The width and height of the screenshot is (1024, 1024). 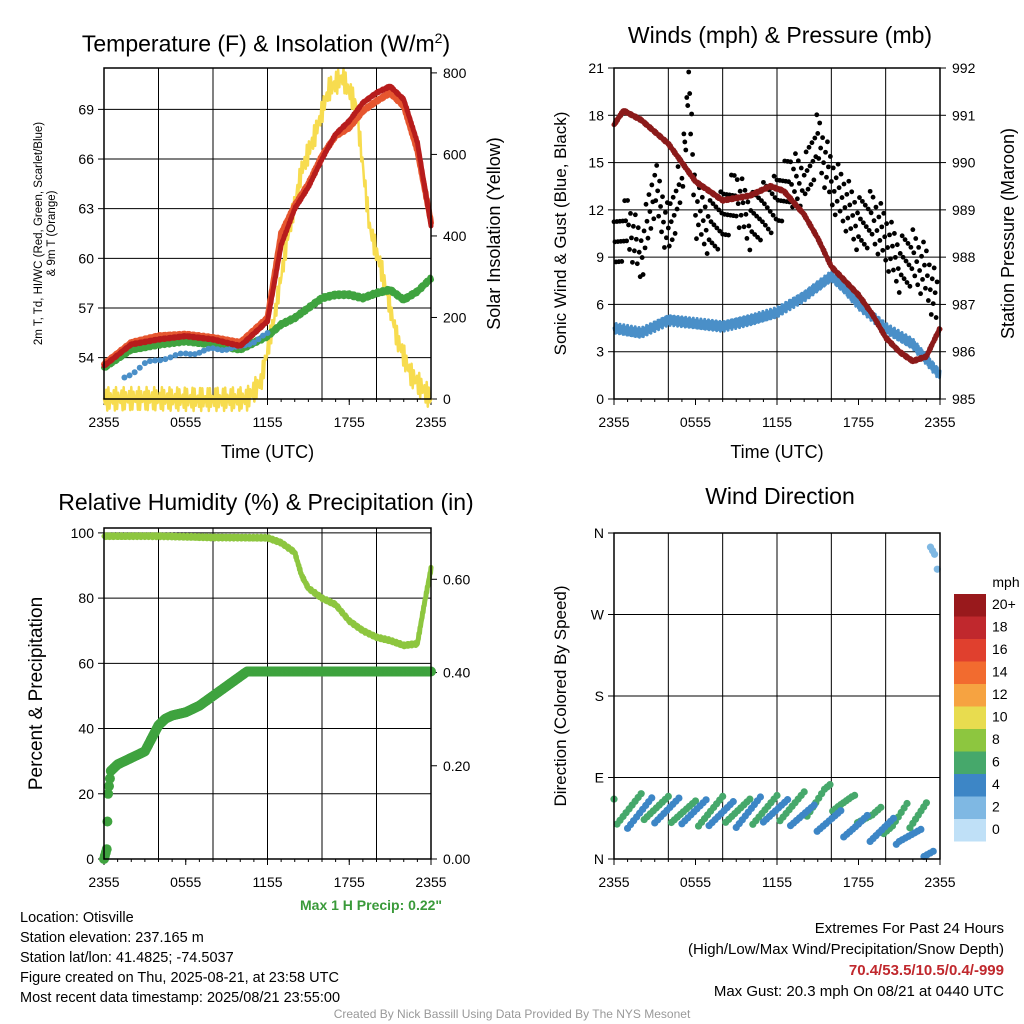 I want to click on temp-xlabel: Time (UTC), so click(x=267, y=452).